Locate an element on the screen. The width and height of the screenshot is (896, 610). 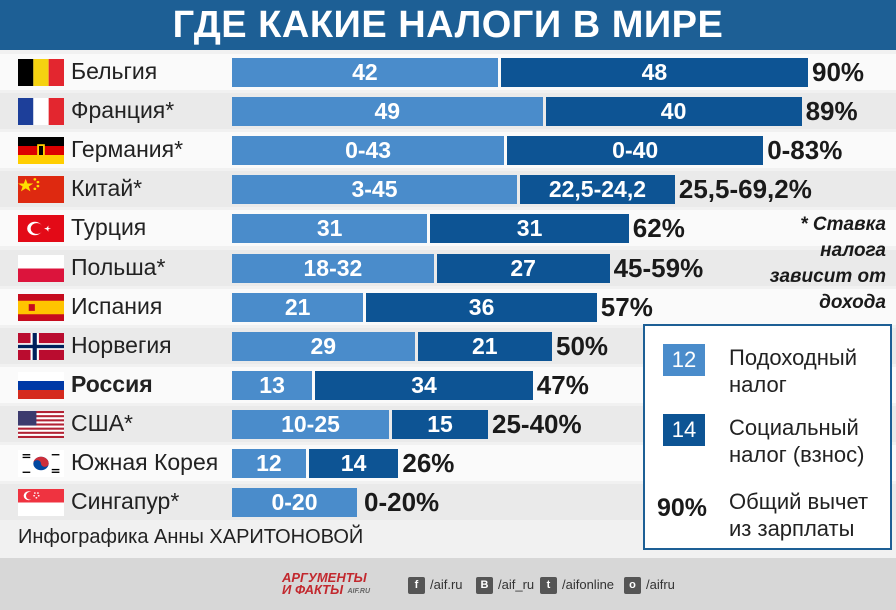
country-label: Турция is located at coordinates (109, 227).